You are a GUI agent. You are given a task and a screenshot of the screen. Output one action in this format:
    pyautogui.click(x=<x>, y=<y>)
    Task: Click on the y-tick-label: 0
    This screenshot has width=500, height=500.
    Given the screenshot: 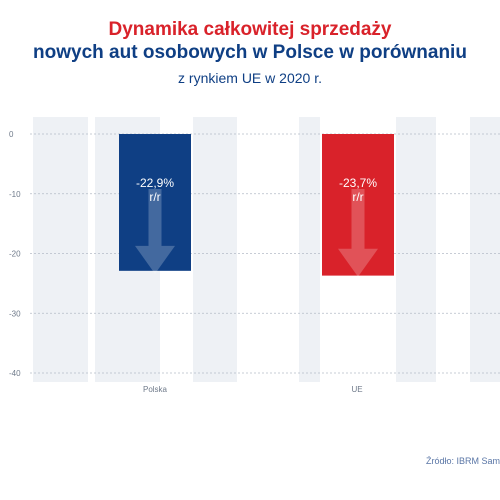 What is the action you would take?
    pyautogui.click(x=11, y=134)
    